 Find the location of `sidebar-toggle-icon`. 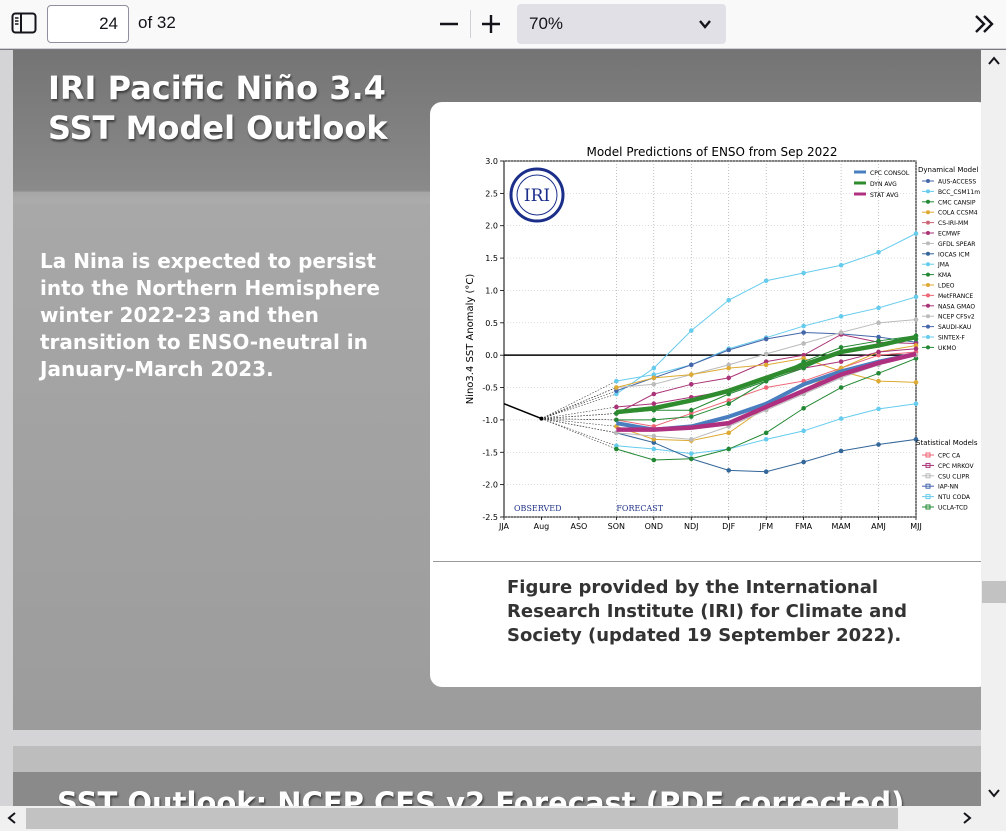

sidebar-toggle-icon is located at coordinates (24, 23).